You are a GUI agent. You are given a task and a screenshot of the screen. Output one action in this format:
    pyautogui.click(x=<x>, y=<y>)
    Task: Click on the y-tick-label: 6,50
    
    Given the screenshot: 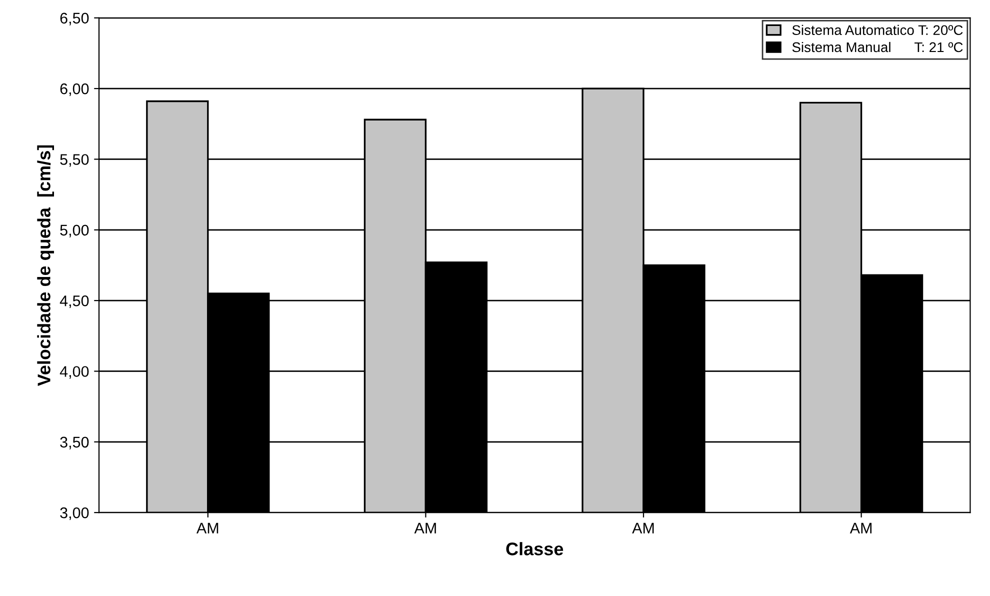 What is the action you would take?
    pyautogui.click(x=74, y=19)
    